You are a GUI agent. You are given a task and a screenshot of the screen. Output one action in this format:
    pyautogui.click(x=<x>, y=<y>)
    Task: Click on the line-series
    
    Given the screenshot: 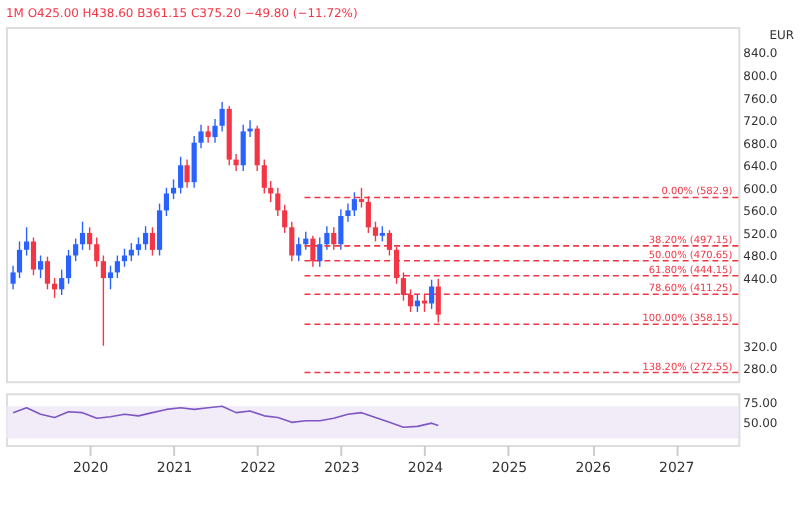 What is the action you would take?
    pyautogui.click(x=226, y=416)
    